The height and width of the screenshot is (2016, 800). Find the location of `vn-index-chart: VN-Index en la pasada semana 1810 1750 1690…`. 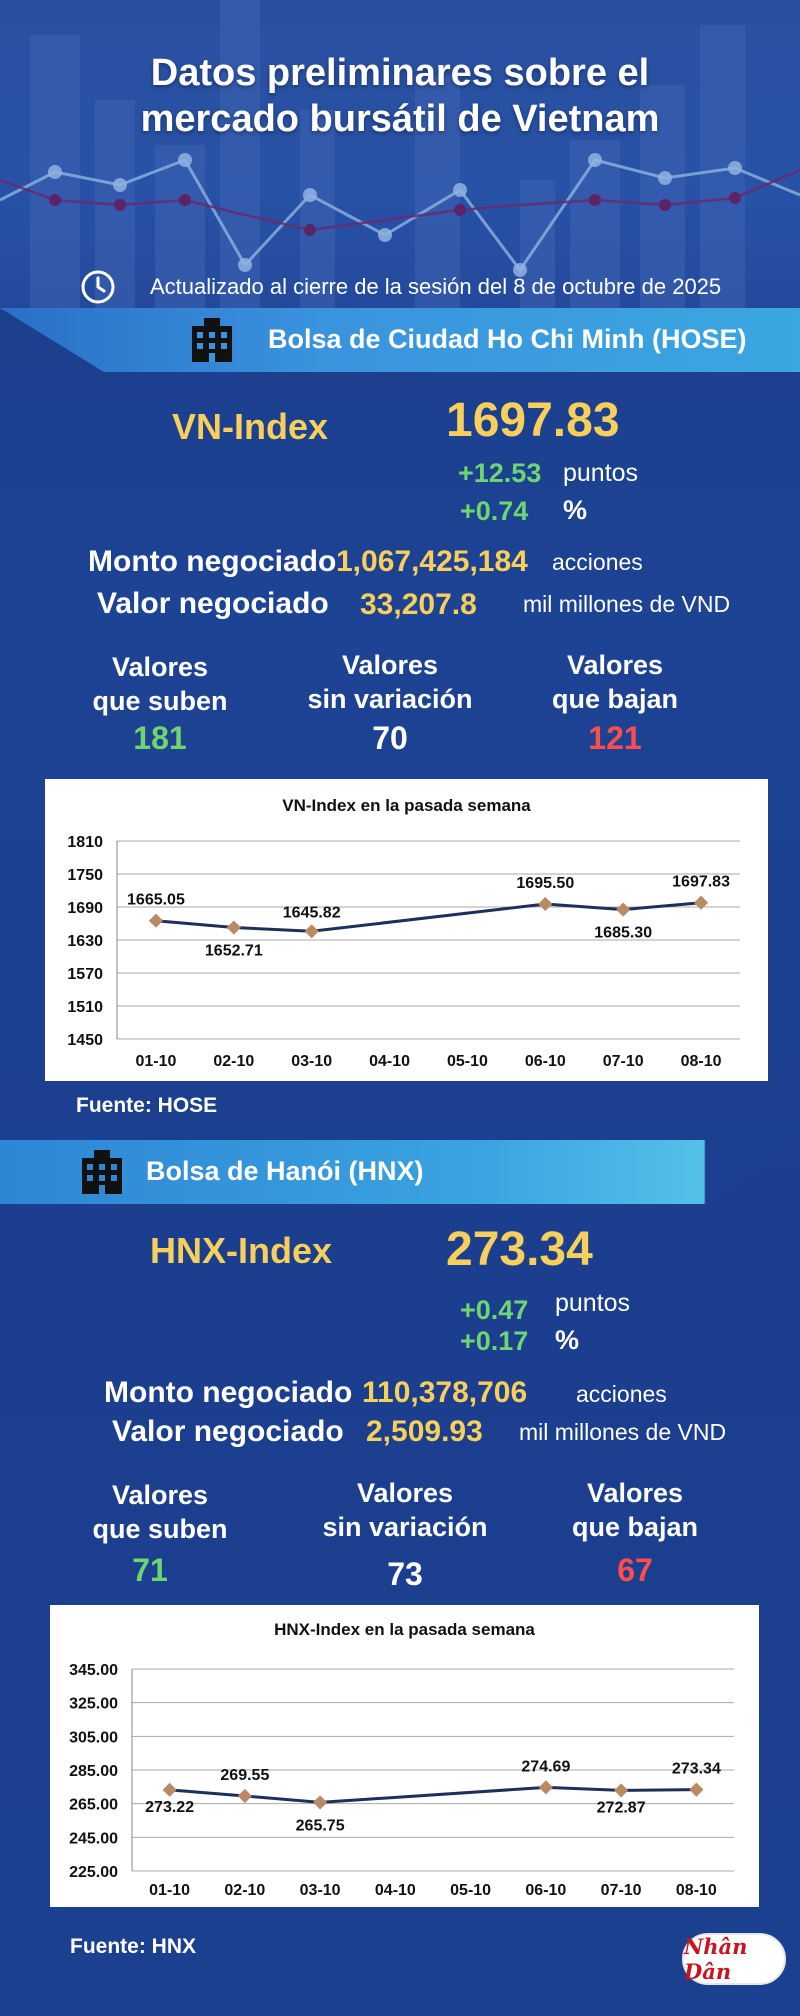

vn-index-chart: VN-Index en la pasada semana 1810 1750 1690… is located at coordinates (406, 930).